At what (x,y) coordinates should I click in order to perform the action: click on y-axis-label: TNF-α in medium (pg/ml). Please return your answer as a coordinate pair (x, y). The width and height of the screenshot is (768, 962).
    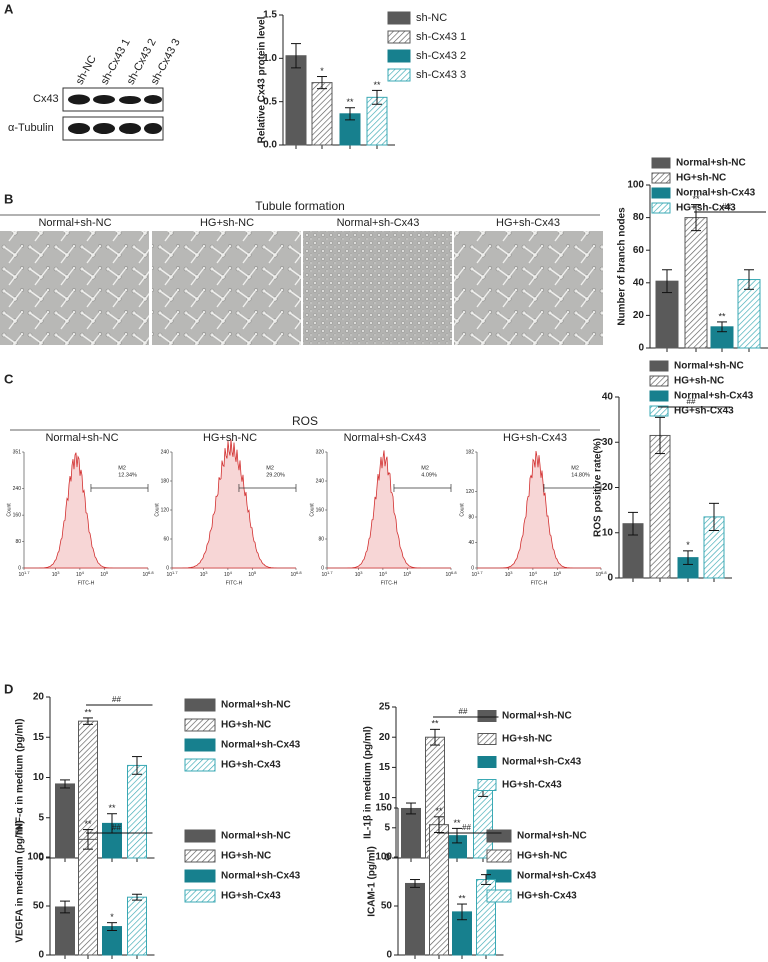
    Looking at the image, I should click on (20, 778).